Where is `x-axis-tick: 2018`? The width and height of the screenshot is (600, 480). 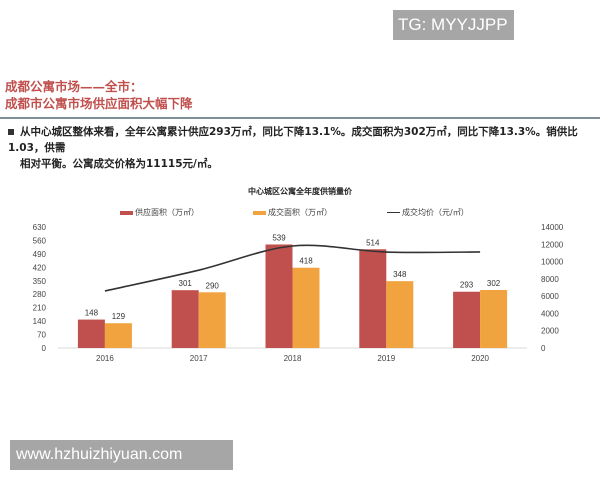
x-axis-tick: 2018 is located at coordinates (293, 358).